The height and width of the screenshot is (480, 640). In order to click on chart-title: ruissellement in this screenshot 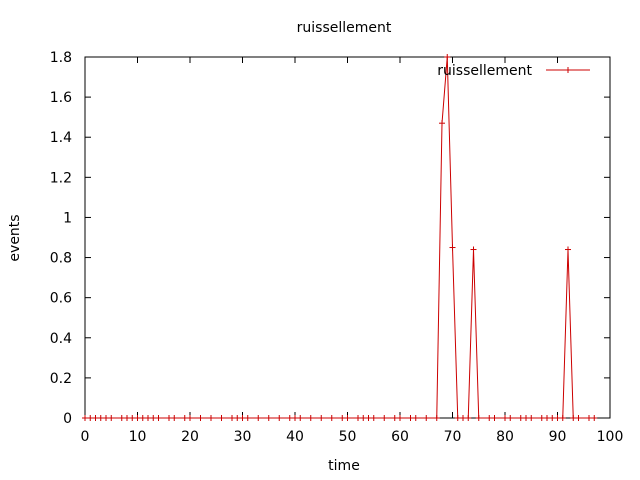, I will do `click(344, 28)`.